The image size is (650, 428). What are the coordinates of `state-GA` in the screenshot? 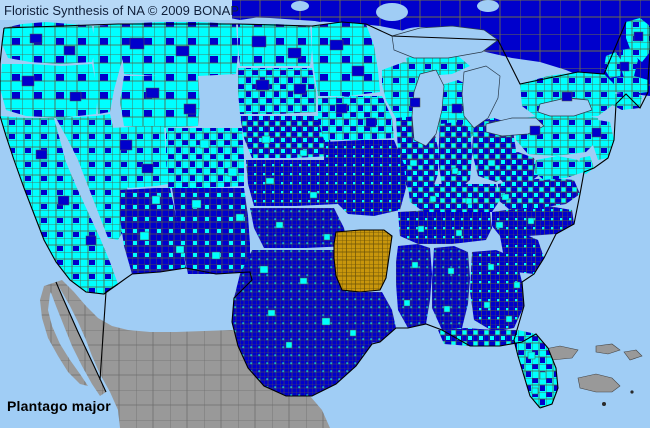 It's located at (497, 291).